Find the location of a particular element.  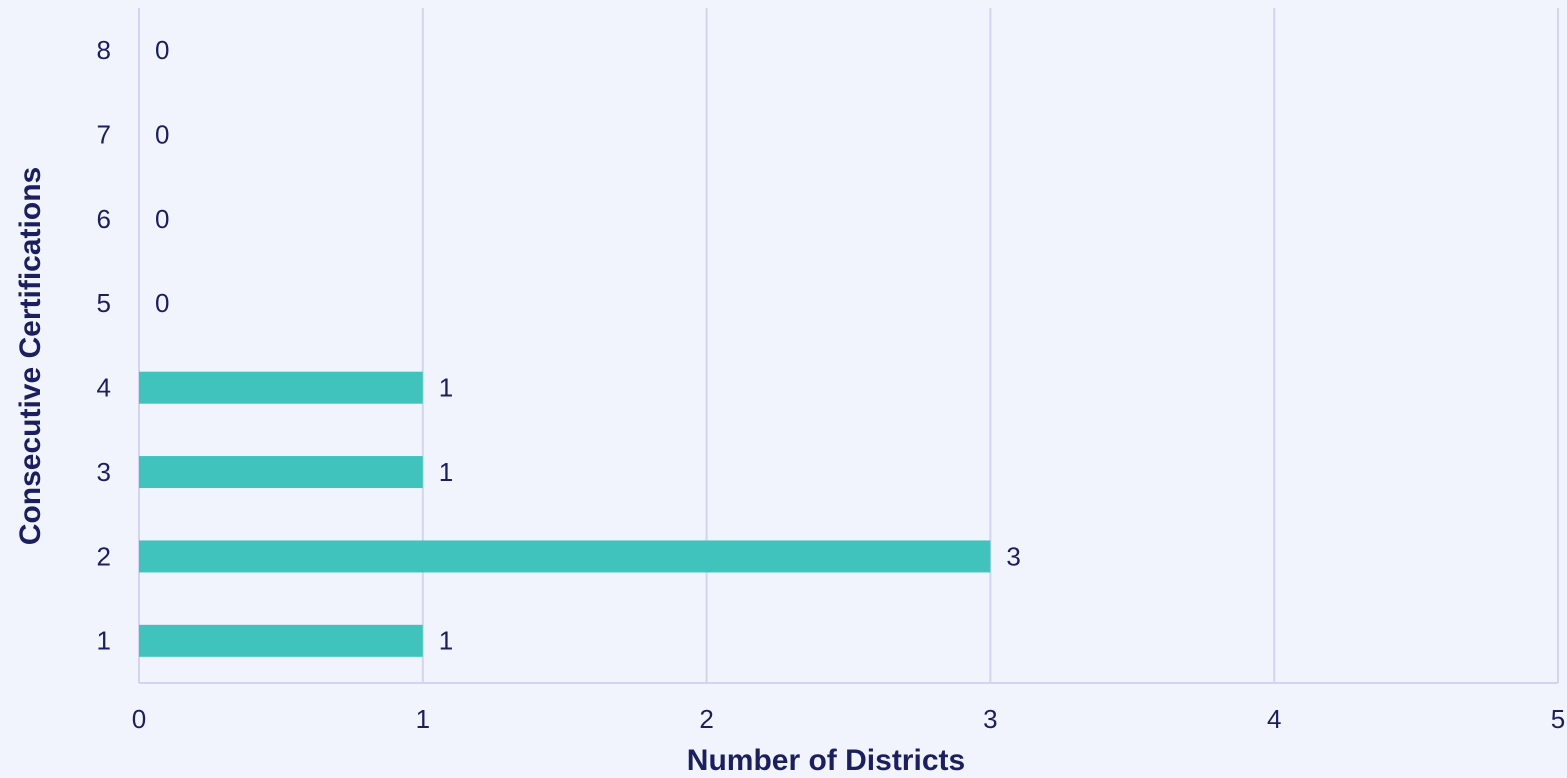

x-tick-label: 2 is located at coordinates (706, 719).